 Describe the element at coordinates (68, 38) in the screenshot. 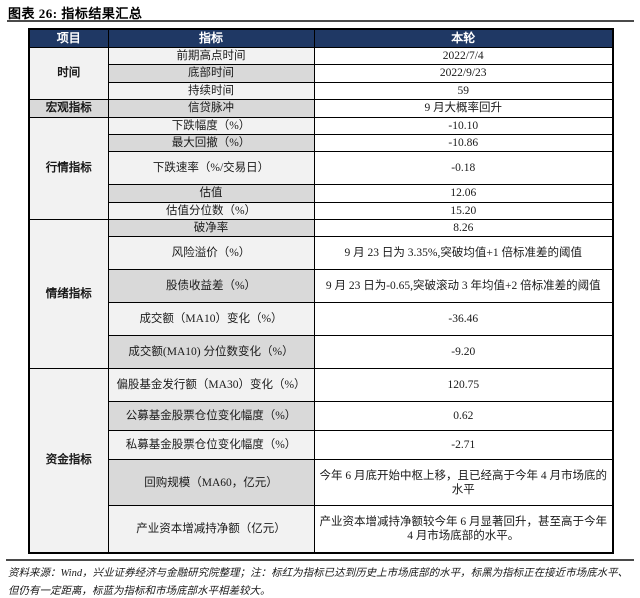

I see `header-item: 项目` at that location.